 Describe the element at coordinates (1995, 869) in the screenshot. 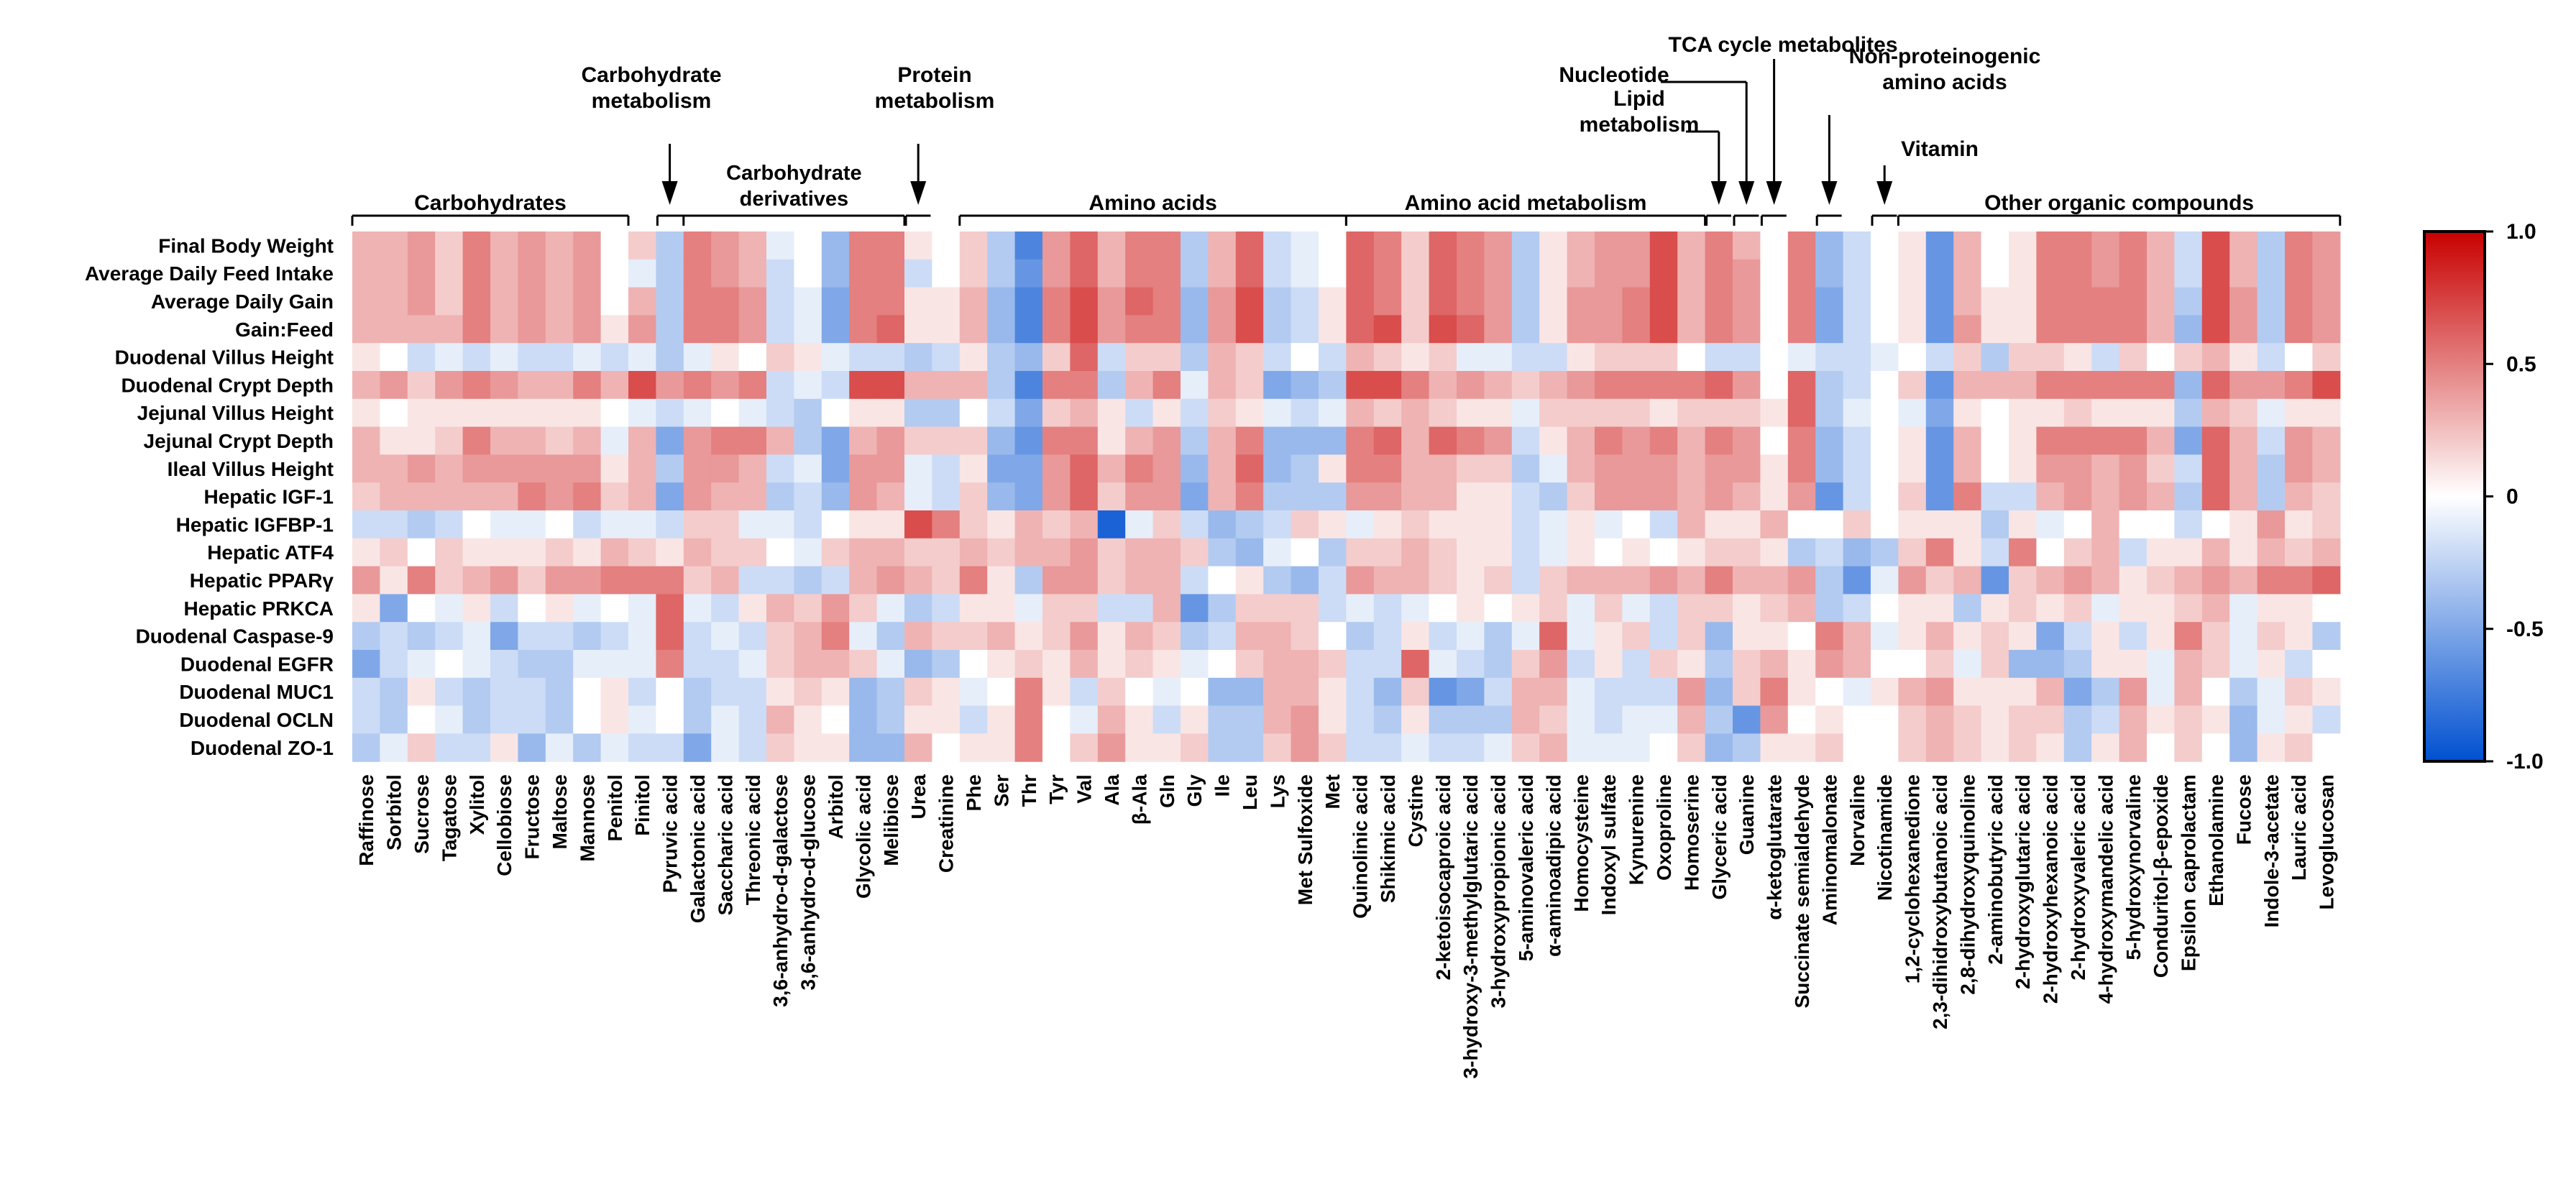

I see `column-label: 2-aminobutyric acid` at that location.